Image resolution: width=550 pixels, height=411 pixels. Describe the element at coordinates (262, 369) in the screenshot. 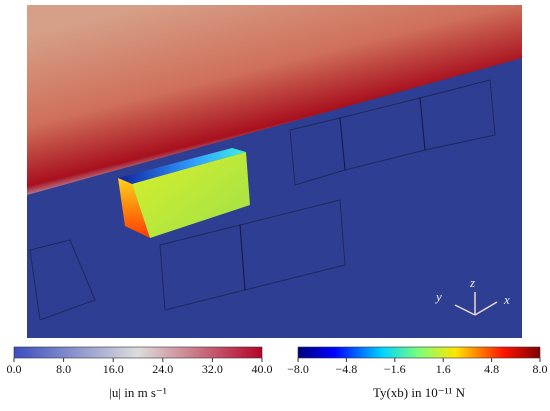

I see `tick-label: 40.0` at that location.